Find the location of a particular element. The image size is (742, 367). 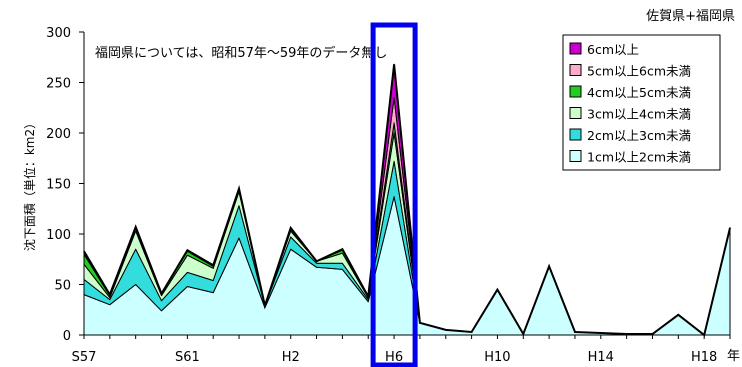

x-axis-ticks: S57 S61 H2 H6 H10 H14 H18 is located at coordinates (401, 350).